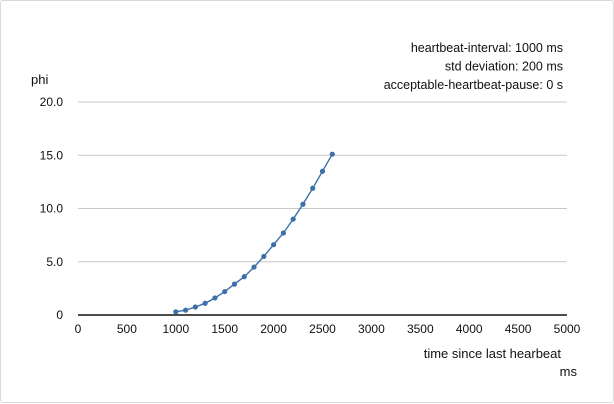  I want to click on annotation-line: std deviation: 200 ms, so click(504, 67).